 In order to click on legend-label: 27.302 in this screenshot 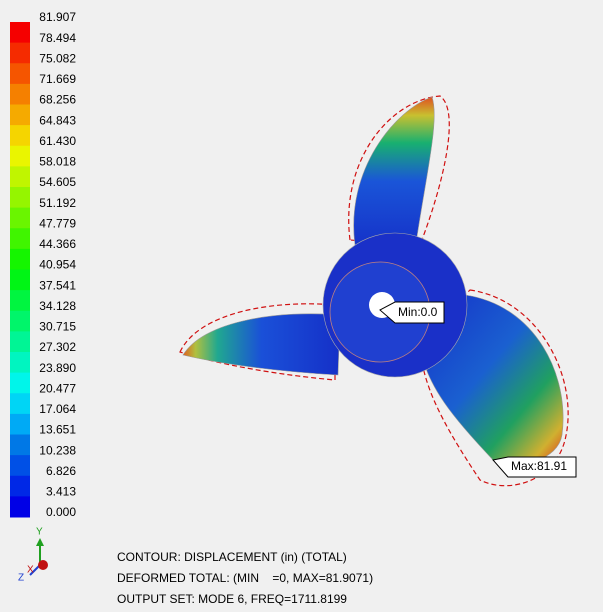, I will do `click(57, 347)`.